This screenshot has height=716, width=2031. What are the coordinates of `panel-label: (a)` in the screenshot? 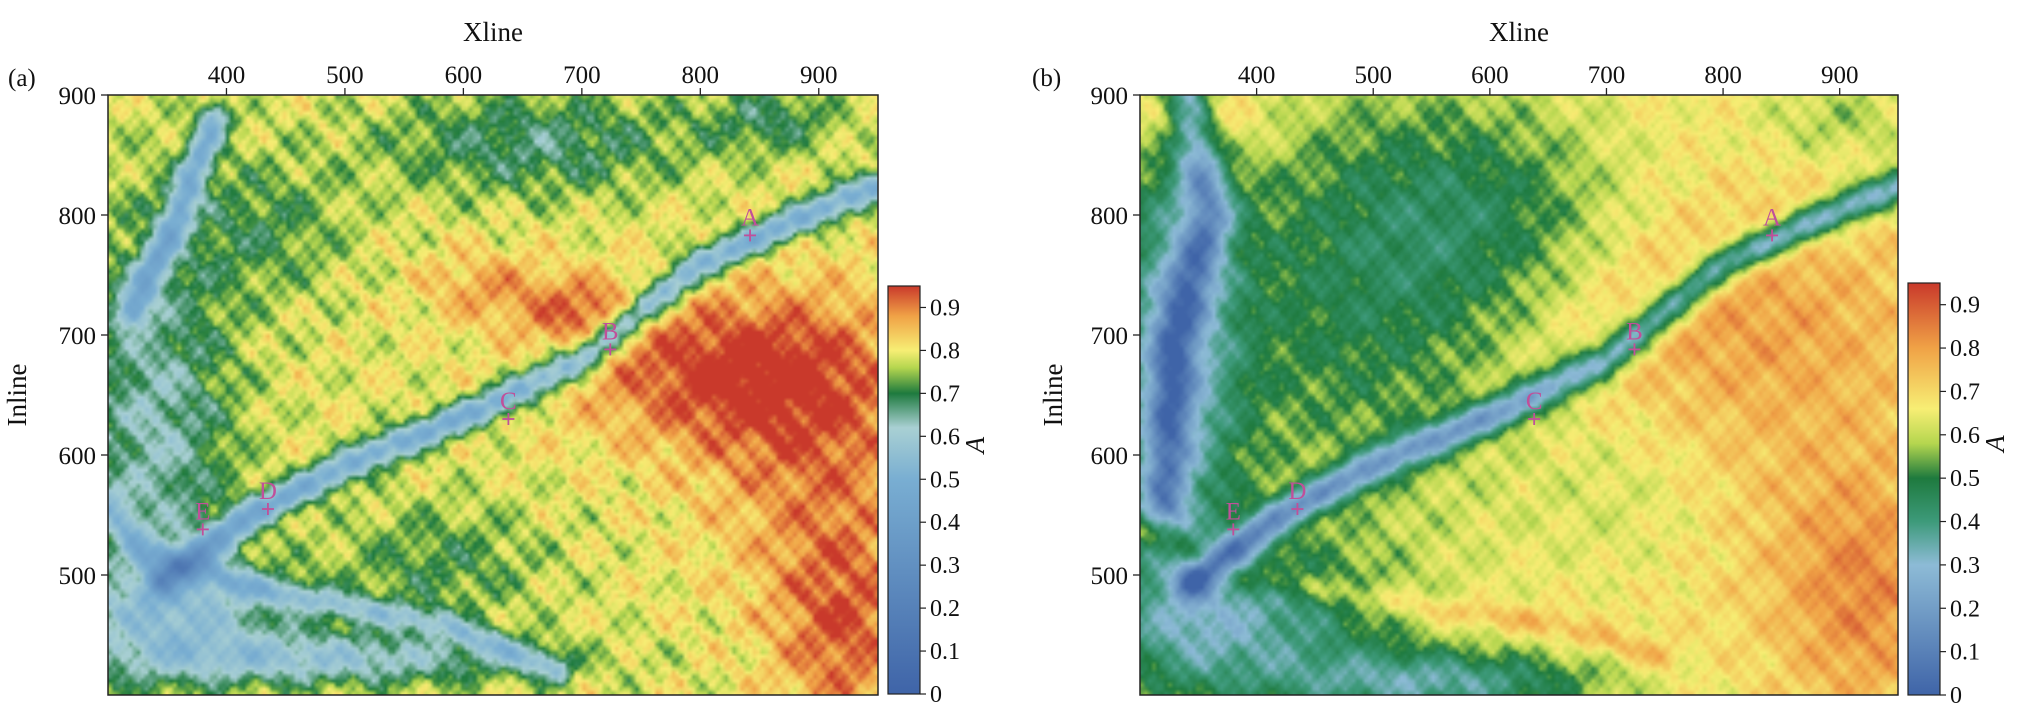 It's located at (22, 78).